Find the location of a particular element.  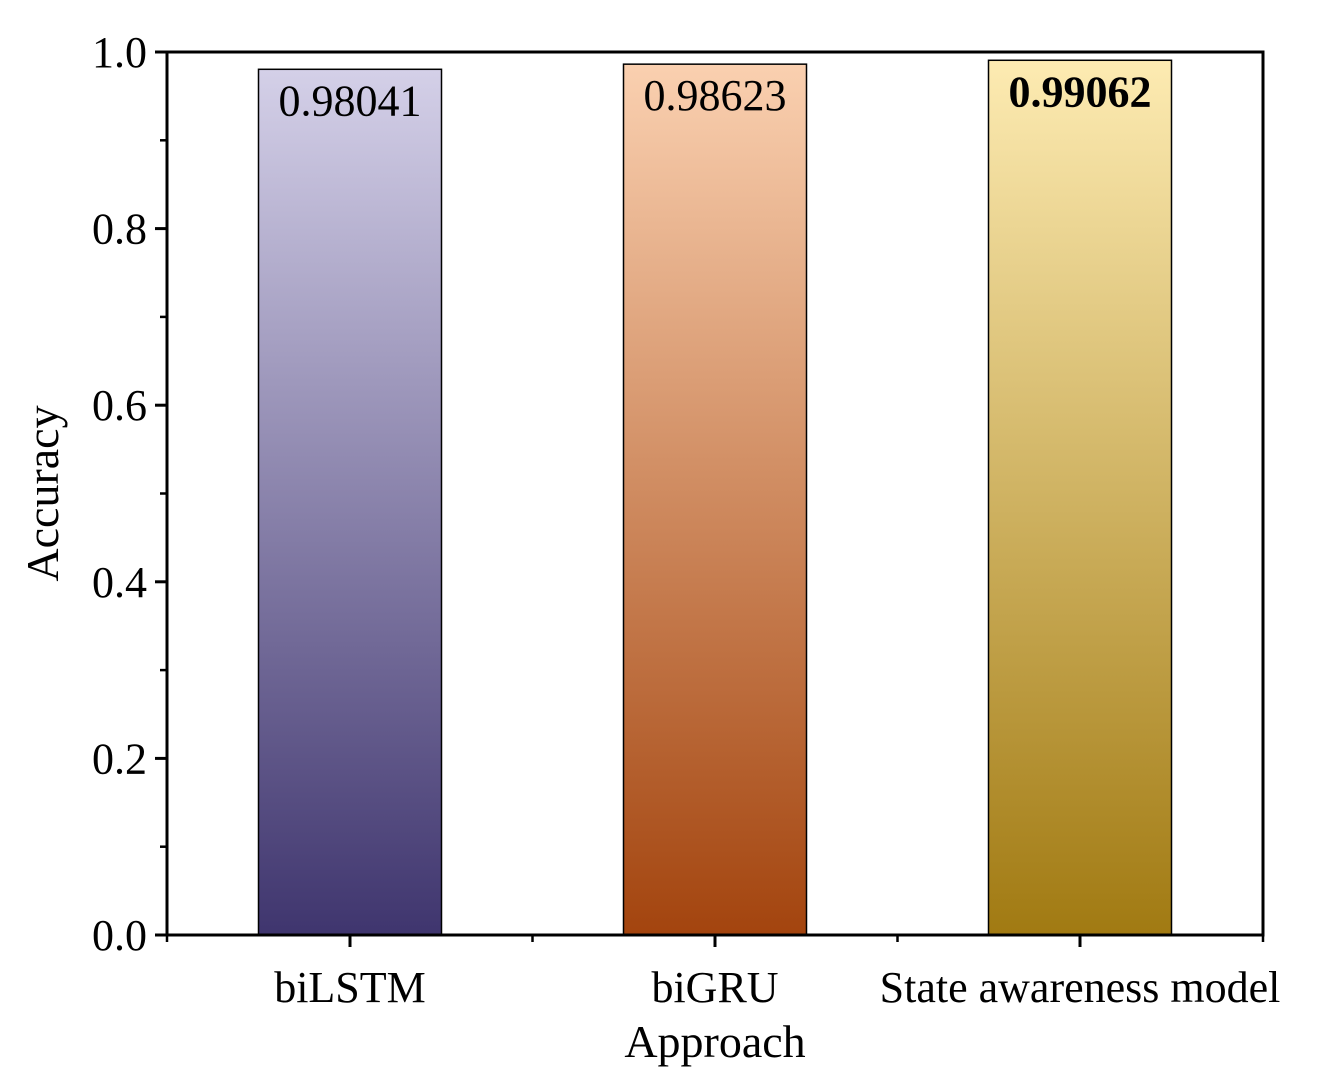

bar-bigru is located at coordinates (715, 499).